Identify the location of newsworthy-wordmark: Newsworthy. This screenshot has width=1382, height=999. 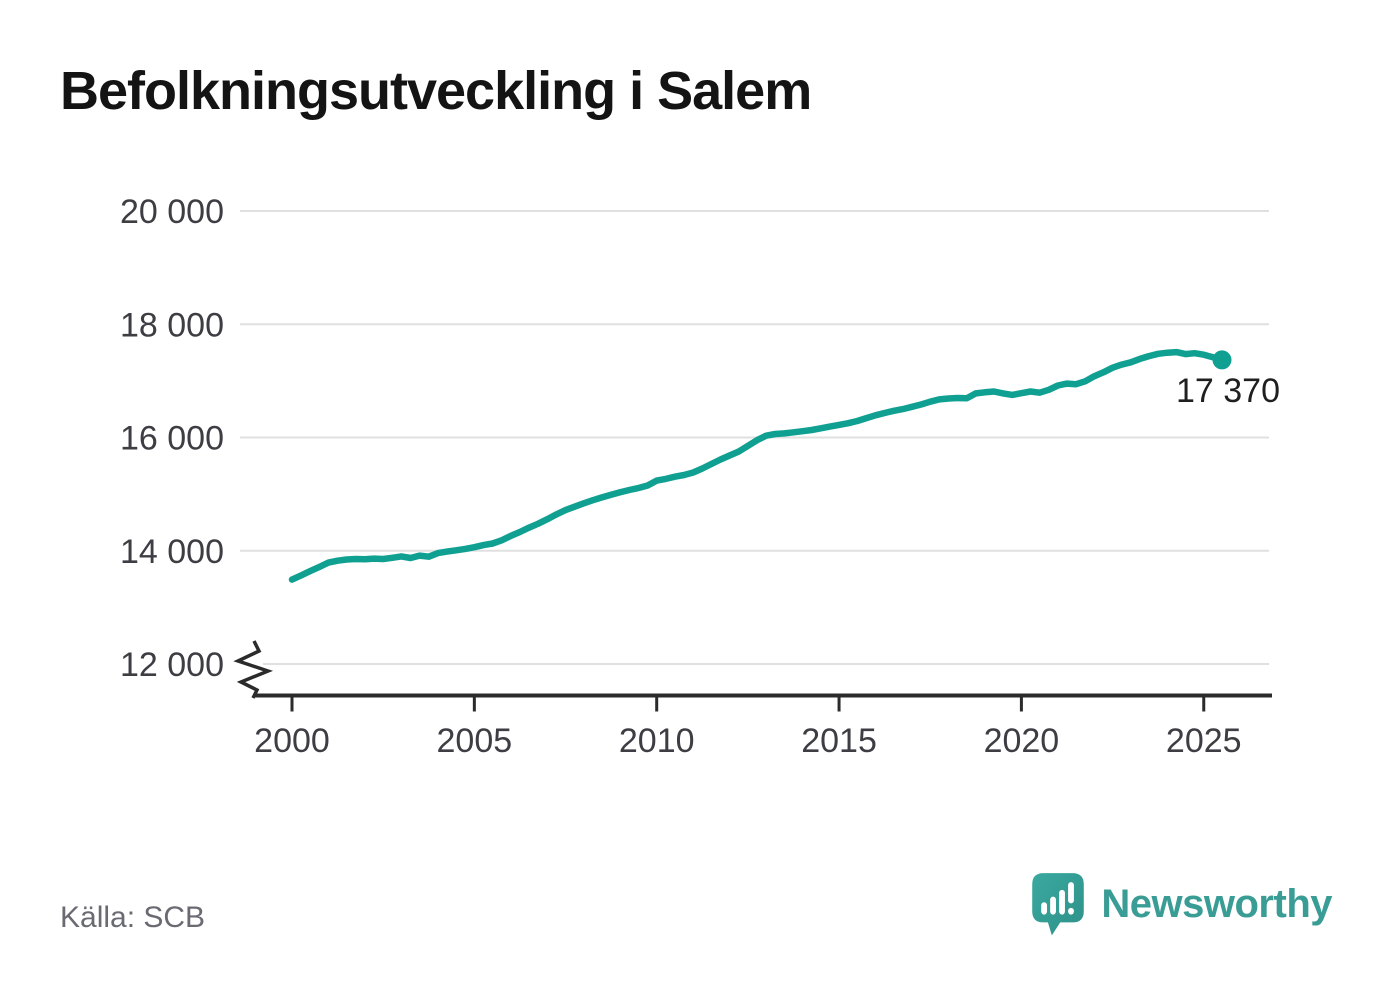
(1216, 904).